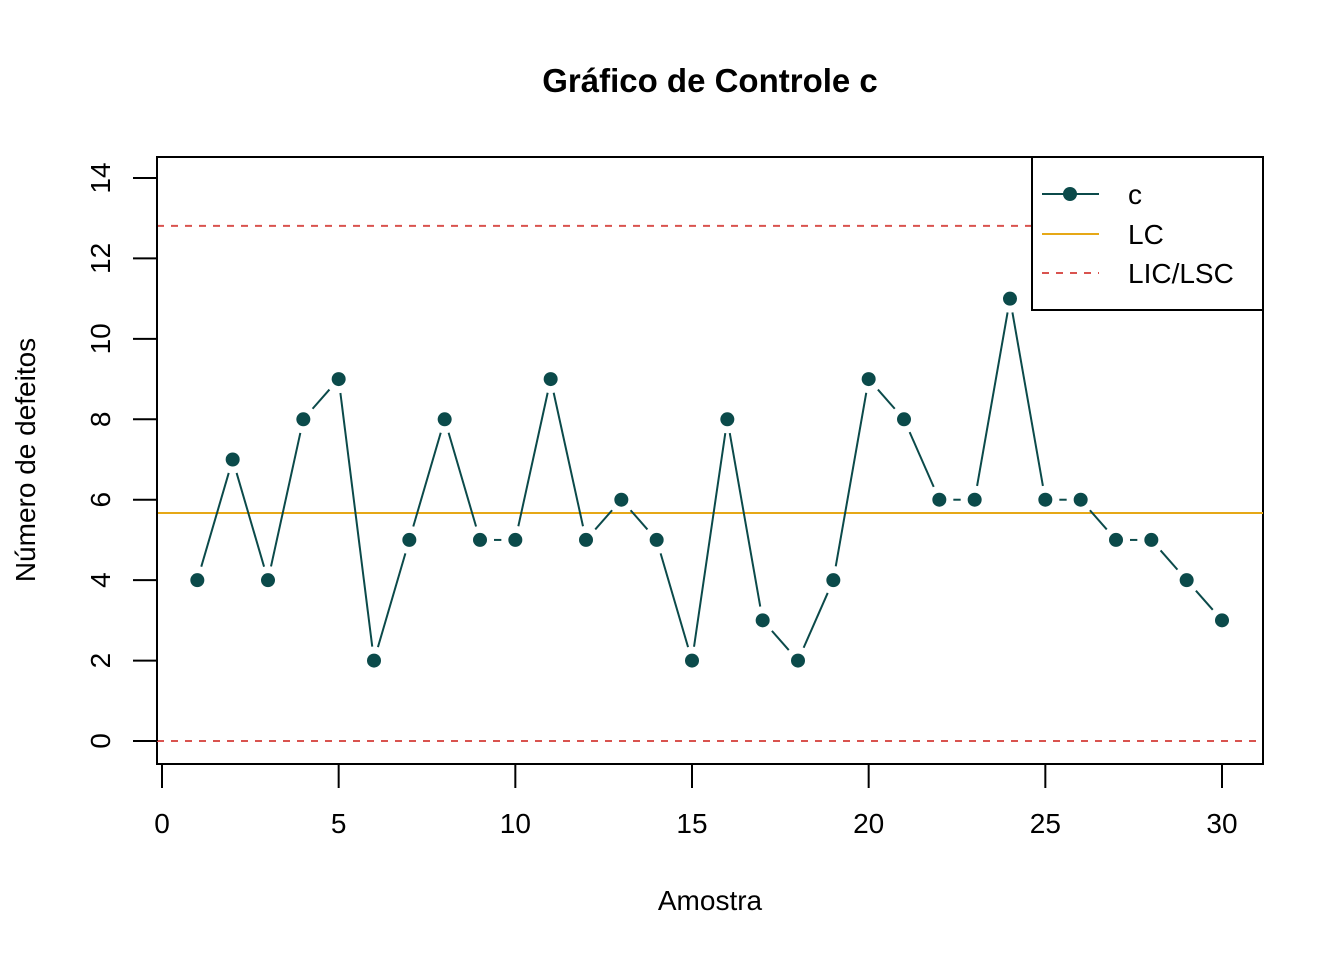 Image resolution: width=1344 pixels, height=960 pixels. Describe the element at coordinates (1221, 823) in the screenshot. I see `x-tick-label: 30` at that location.